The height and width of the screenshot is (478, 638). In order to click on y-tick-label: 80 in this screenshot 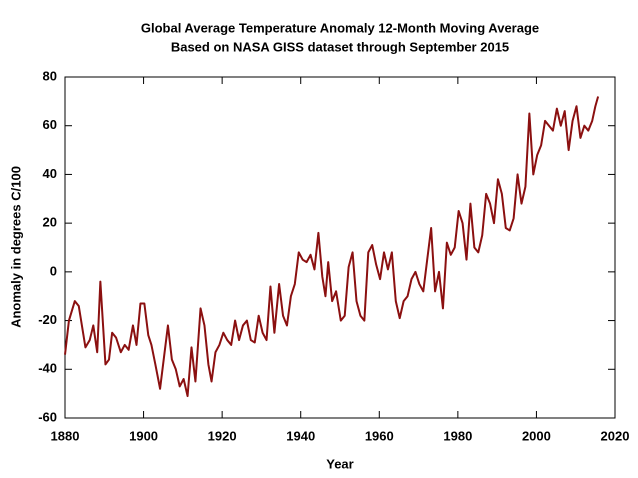, I will do `click(50, 75)`.